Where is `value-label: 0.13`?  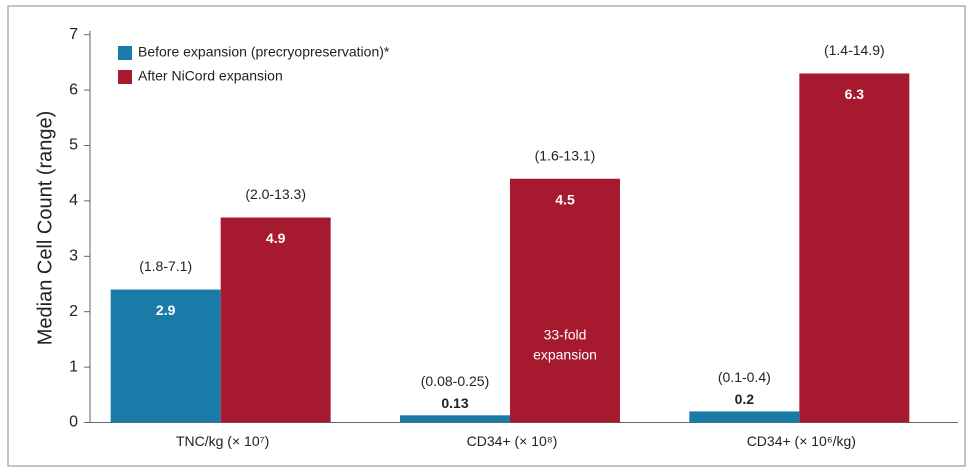
value-label: 0.13 is located at coordinates (454, 403).